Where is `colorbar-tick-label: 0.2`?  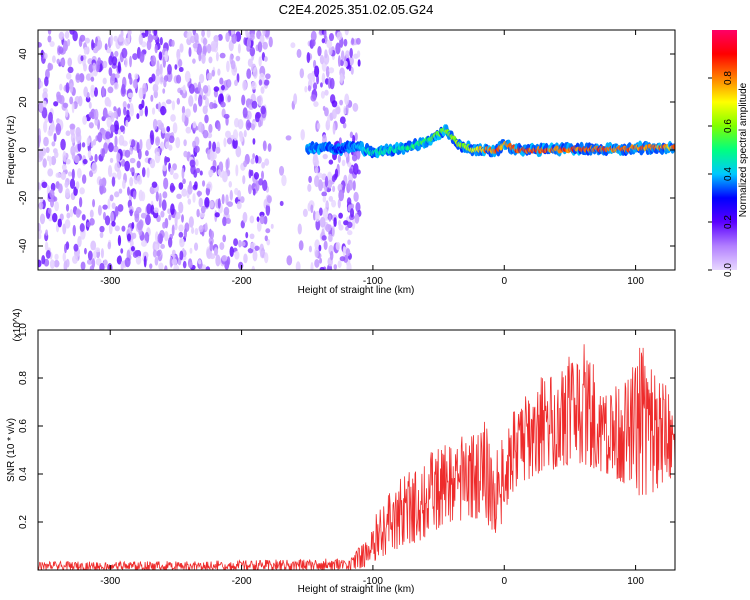
colorbar-tick-label: 0.2 is located at coordinates (728, 222).